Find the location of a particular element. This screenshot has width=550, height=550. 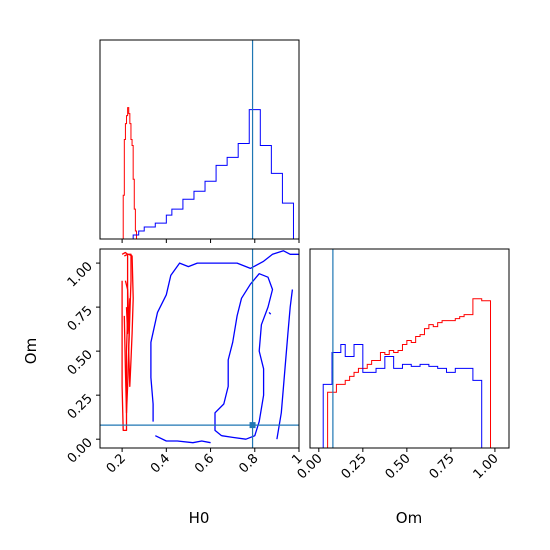

om-hist-red is located at coordinates (406, 373).